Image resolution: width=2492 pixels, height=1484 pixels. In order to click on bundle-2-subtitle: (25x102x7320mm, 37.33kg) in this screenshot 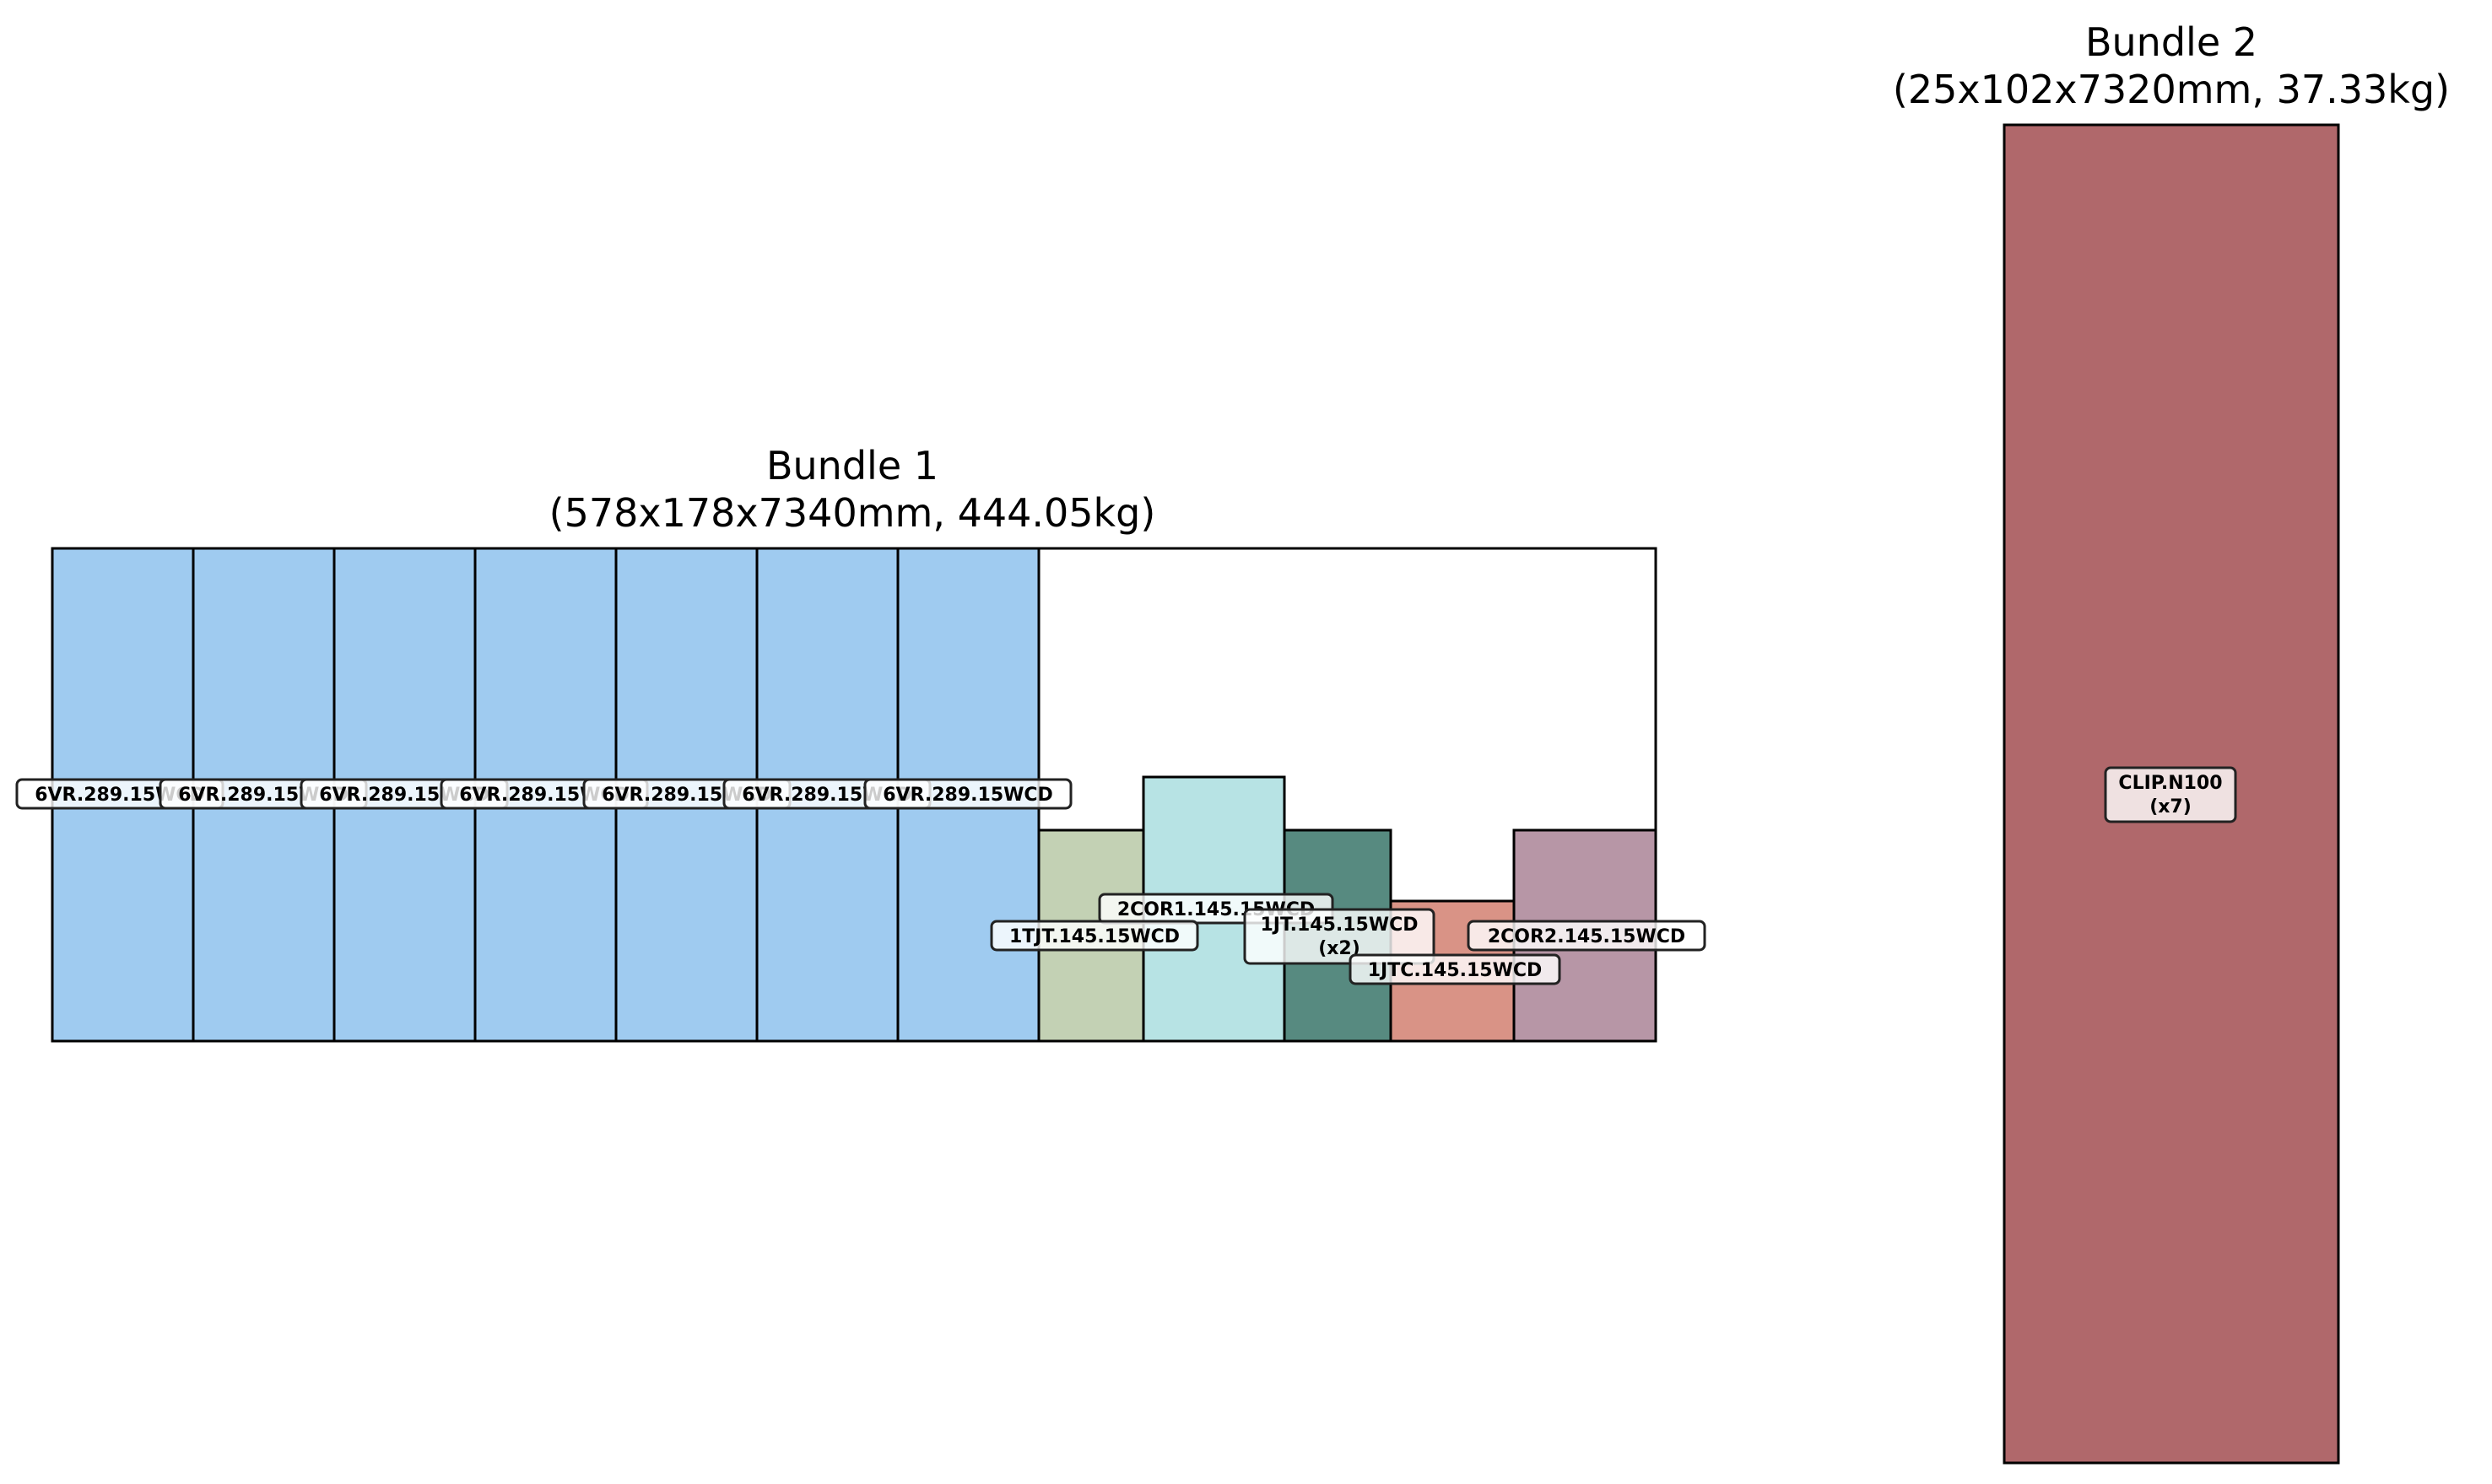, I will do `click(2171, 89)`.